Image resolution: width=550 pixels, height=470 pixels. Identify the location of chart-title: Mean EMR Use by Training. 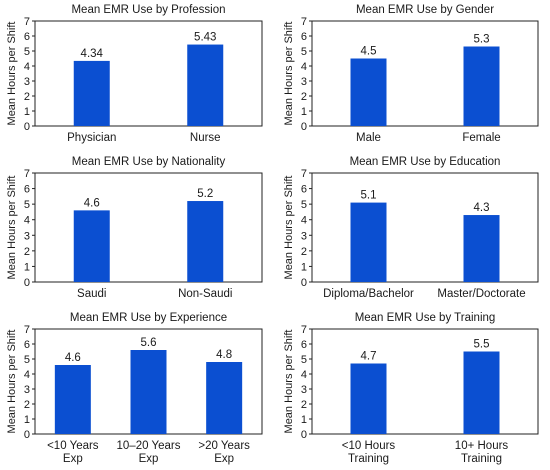
(425, 318).